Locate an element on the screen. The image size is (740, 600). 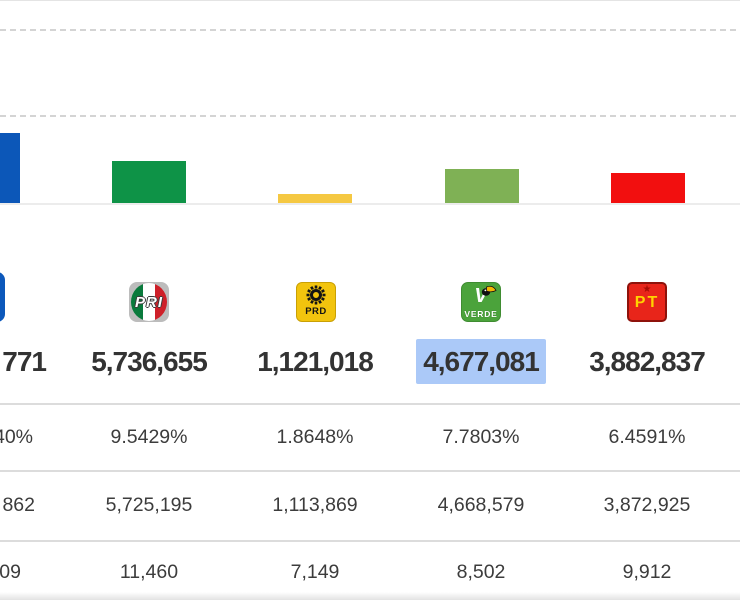
votes3-pri: 11,460 is located at coordinates (149, 572).